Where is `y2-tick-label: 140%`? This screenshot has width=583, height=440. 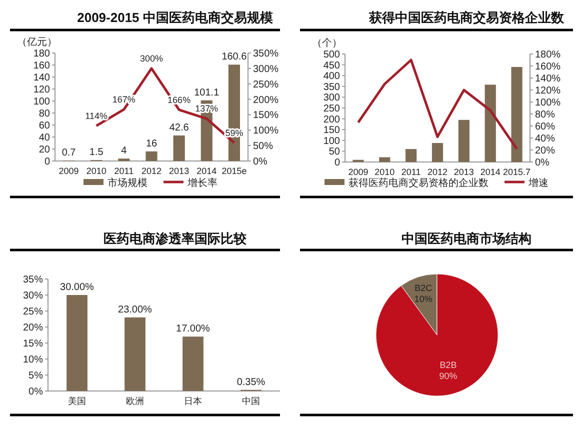 y2-tick-label: 140% is located at coordinates (548, 79).